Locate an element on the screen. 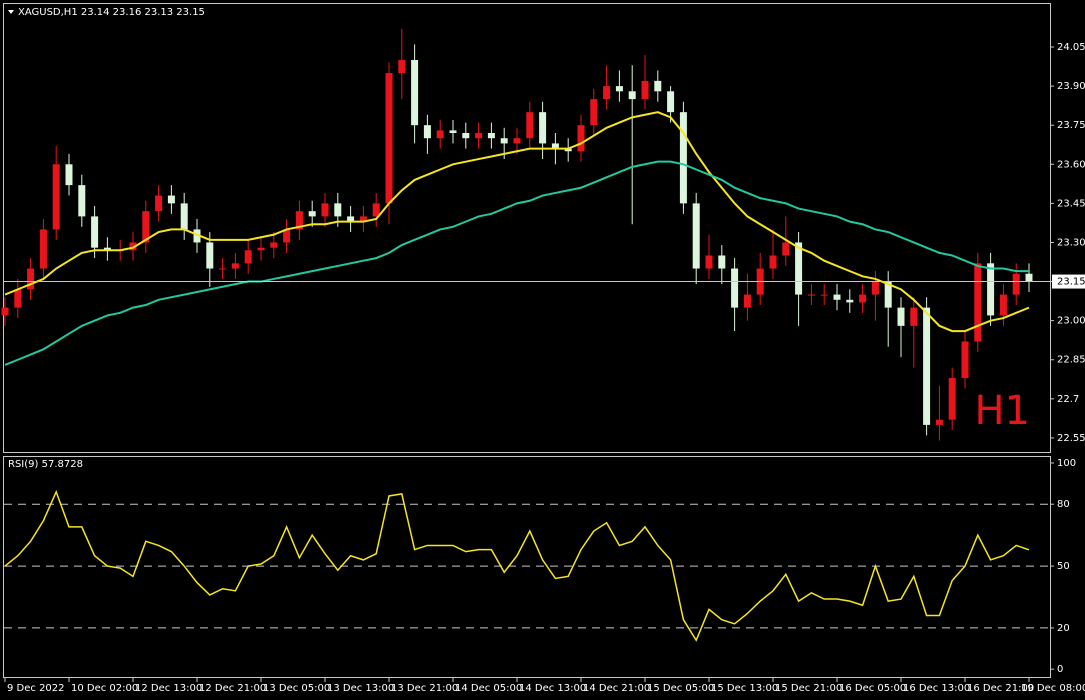 Image resolution: width=1085 pixels, height=700 pixels. x-tick-label: 16 Dec 05:00 is located at coordinates (872, 688).